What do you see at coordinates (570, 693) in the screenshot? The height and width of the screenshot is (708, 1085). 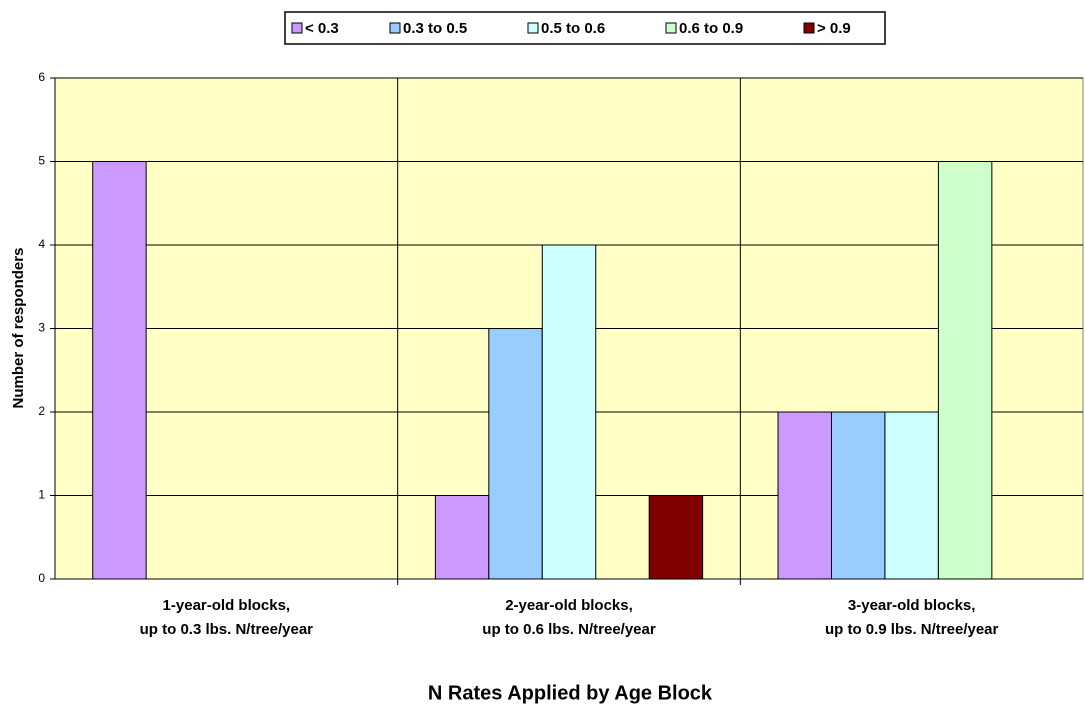 I see `chart-title: N Rates Applied by Age Block` at bounding box center [570, 693].